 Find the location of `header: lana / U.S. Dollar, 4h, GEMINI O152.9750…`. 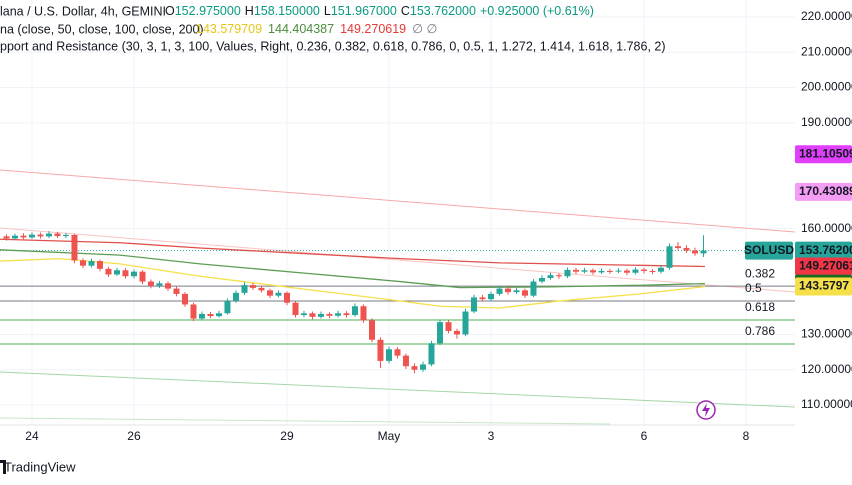

header: lana / U.S. Dollar, 4h, GEMINI O152.9750… is located at coordinates (333, 28).